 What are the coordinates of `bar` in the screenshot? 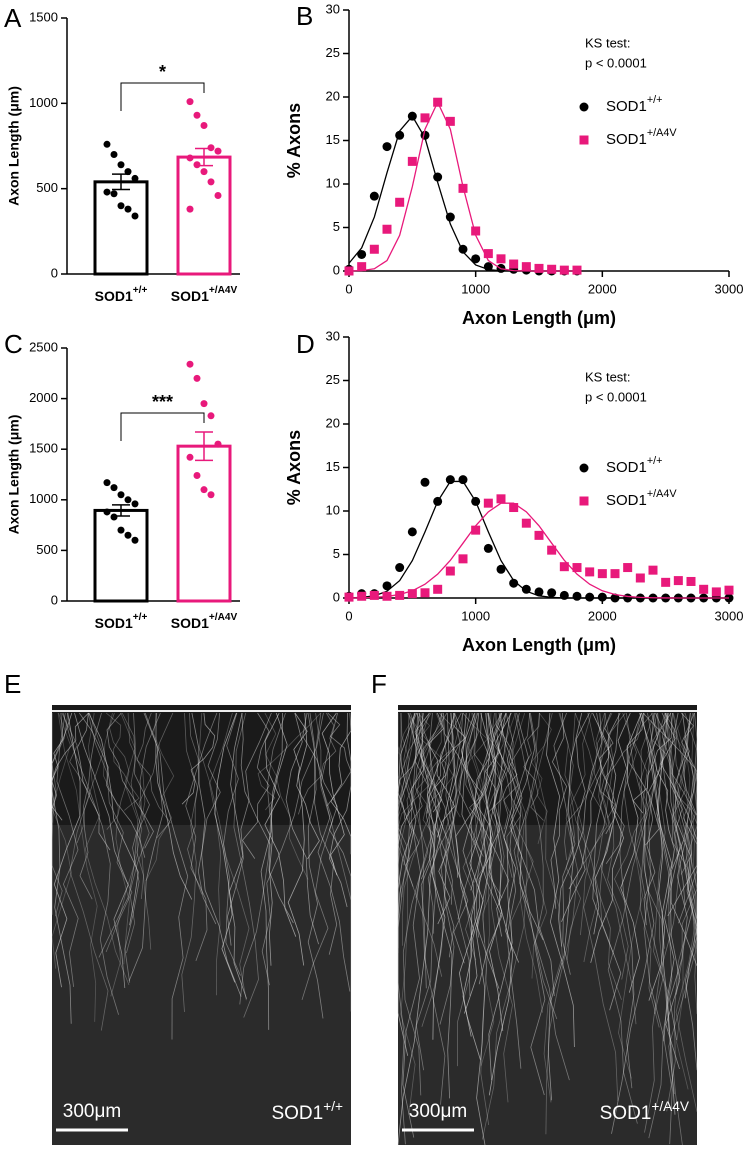 It's located at (121, 228).